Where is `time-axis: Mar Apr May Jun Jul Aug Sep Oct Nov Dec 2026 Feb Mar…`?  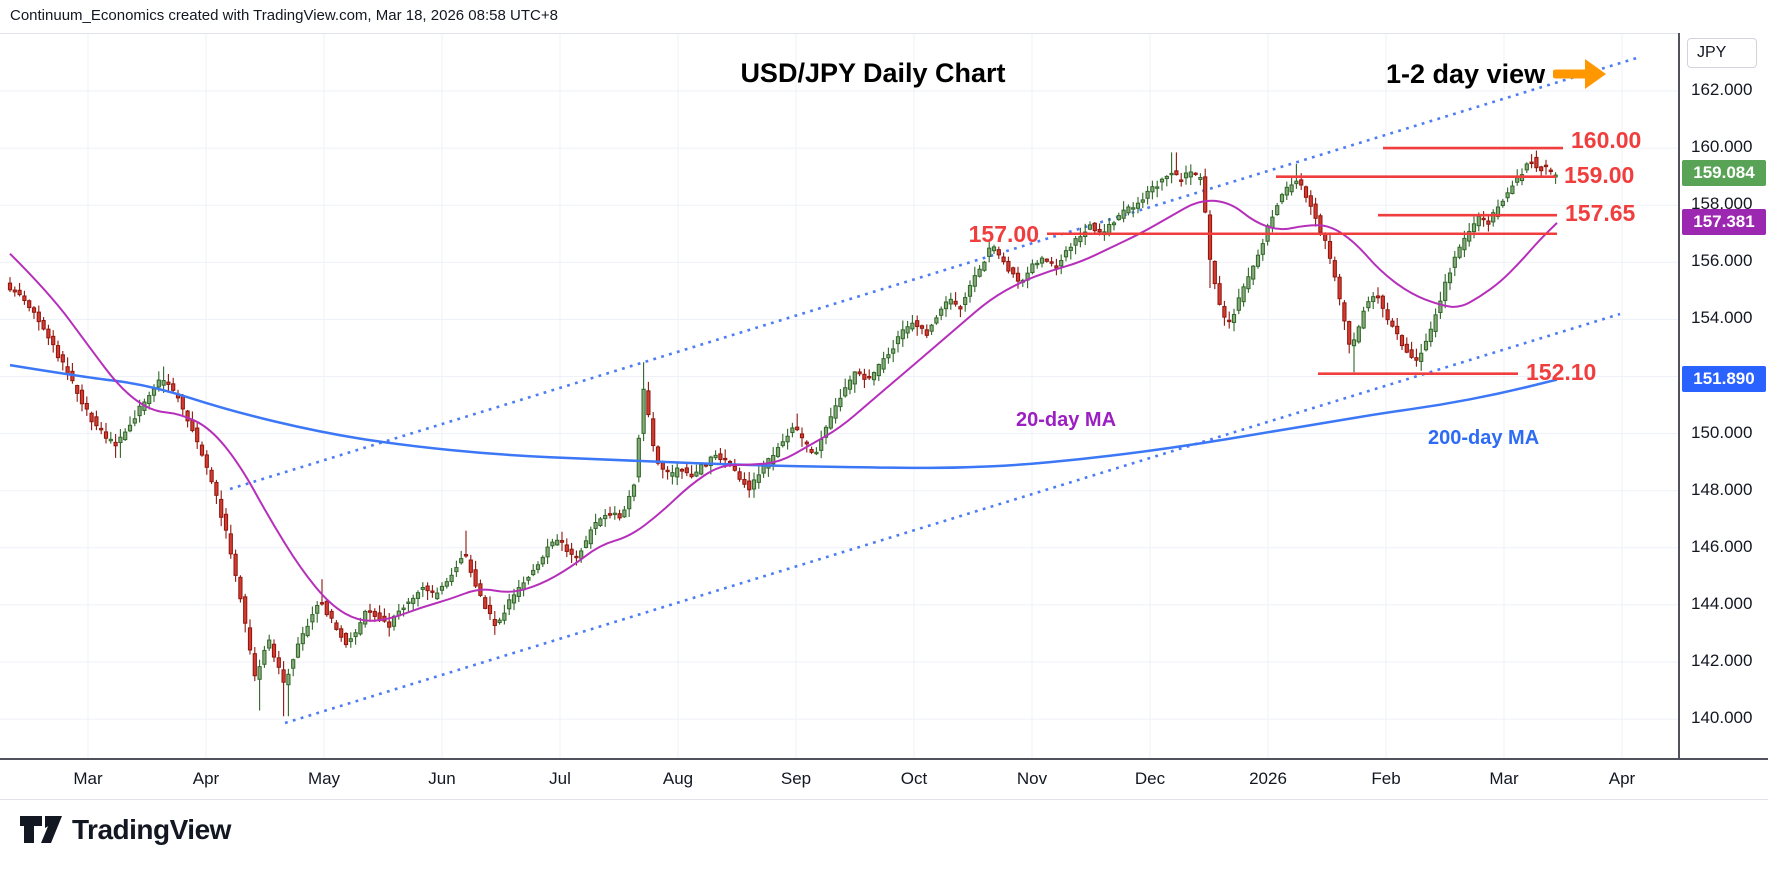 time-axis: Mar Apr May Jun Jul Aug Sep Oct Nov Dec 2026 Feb Mar… is located at coordinates (884, 779).